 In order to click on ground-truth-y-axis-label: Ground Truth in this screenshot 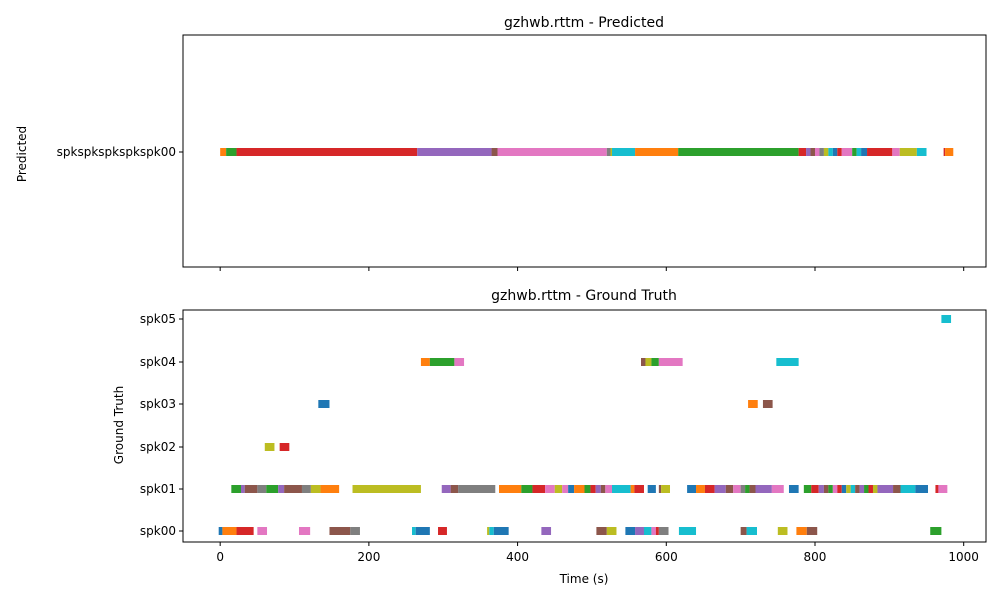, I will do `click(119, 425)`.